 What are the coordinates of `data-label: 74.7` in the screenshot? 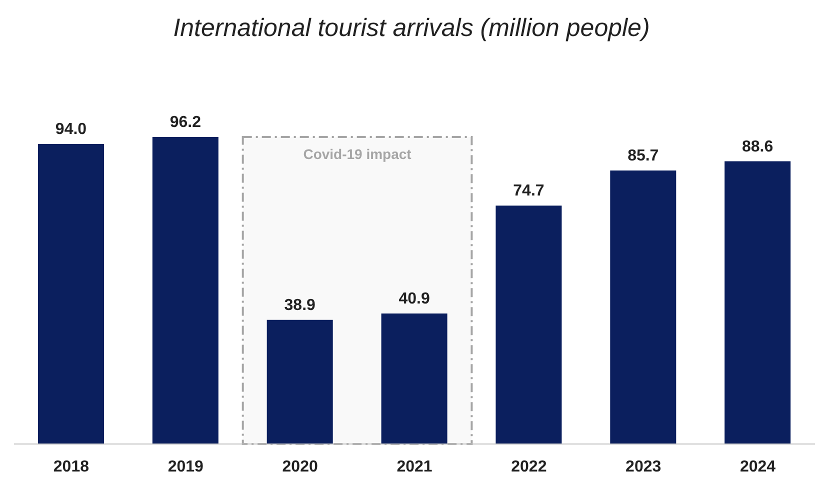 It's located at (528, 191).